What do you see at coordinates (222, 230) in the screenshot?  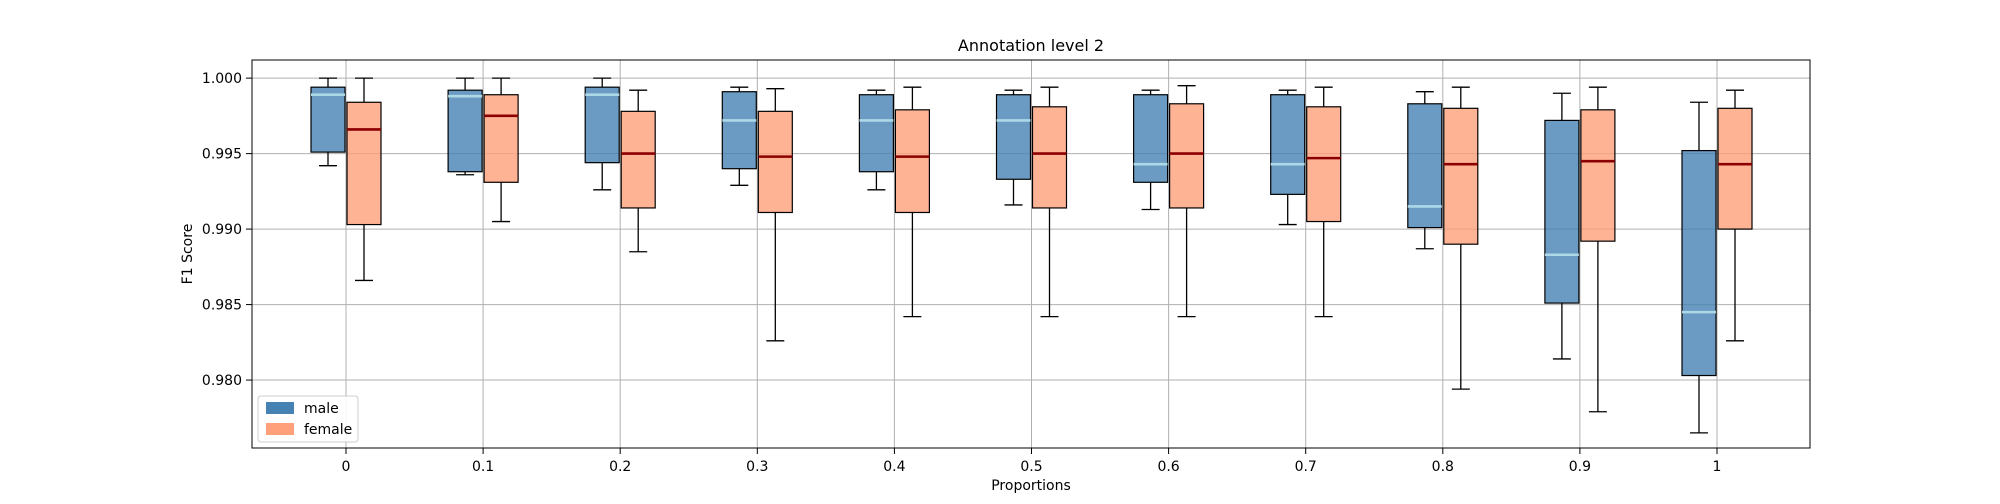 I see `y-tick-label: 0.990` at bounding box center [222, 230].